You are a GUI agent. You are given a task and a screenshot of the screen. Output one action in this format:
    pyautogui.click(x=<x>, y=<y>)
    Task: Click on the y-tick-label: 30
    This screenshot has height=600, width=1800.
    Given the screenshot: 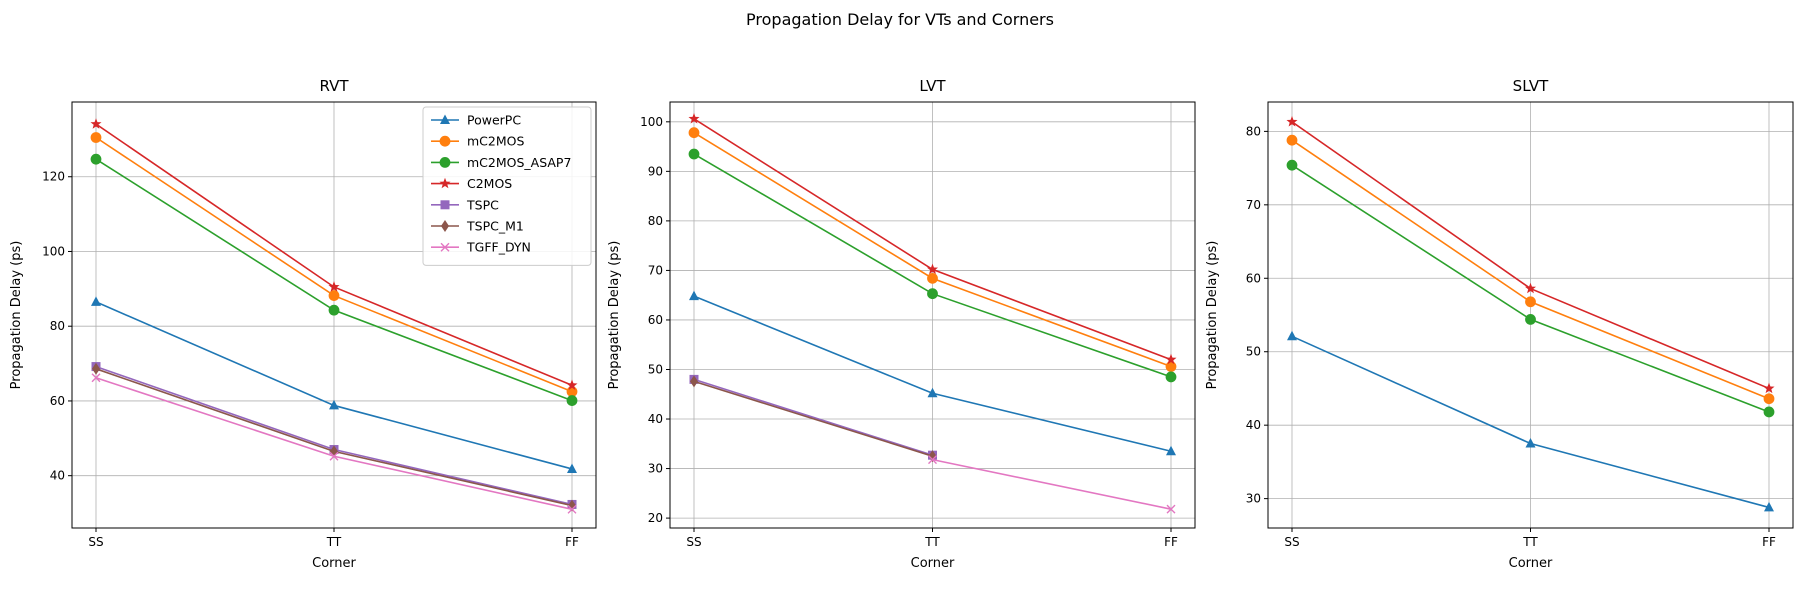 What is the action you would take?
    pyautogui.click(x=655, y=469)
    